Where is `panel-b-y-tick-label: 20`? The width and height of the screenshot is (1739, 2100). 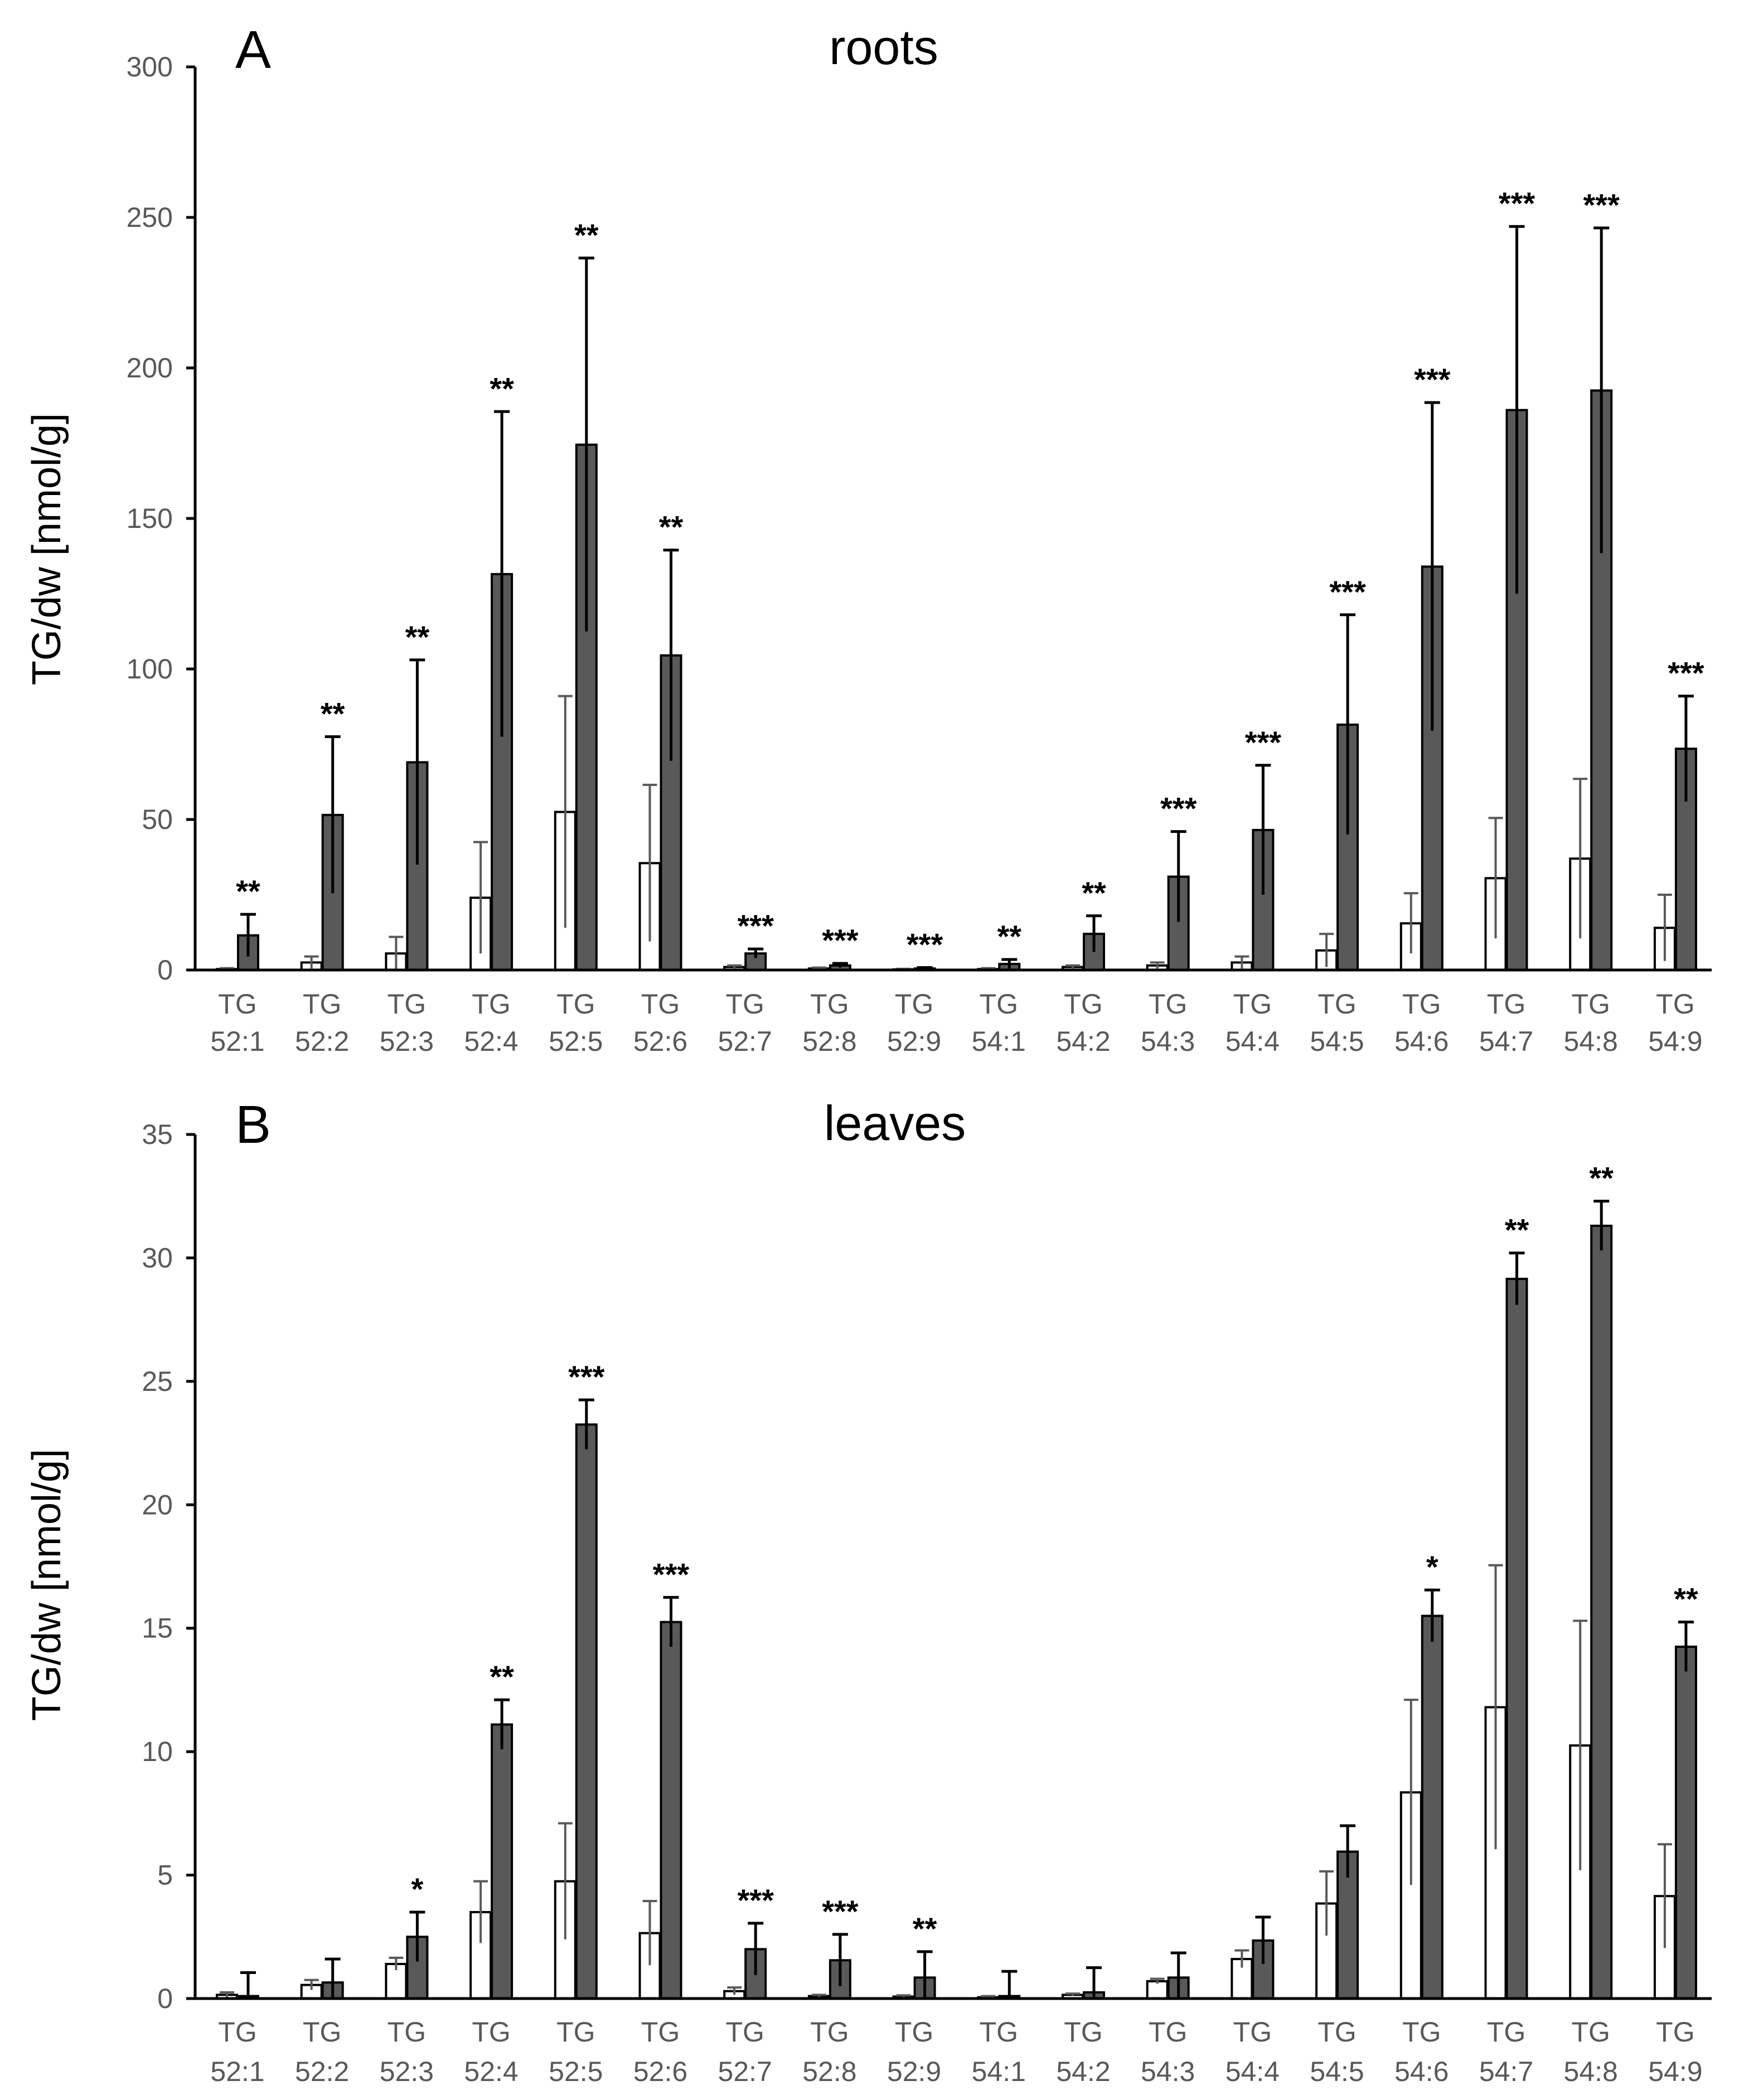
panel-b-y-tick-label: 20 is located at coordinates (157, 1504).